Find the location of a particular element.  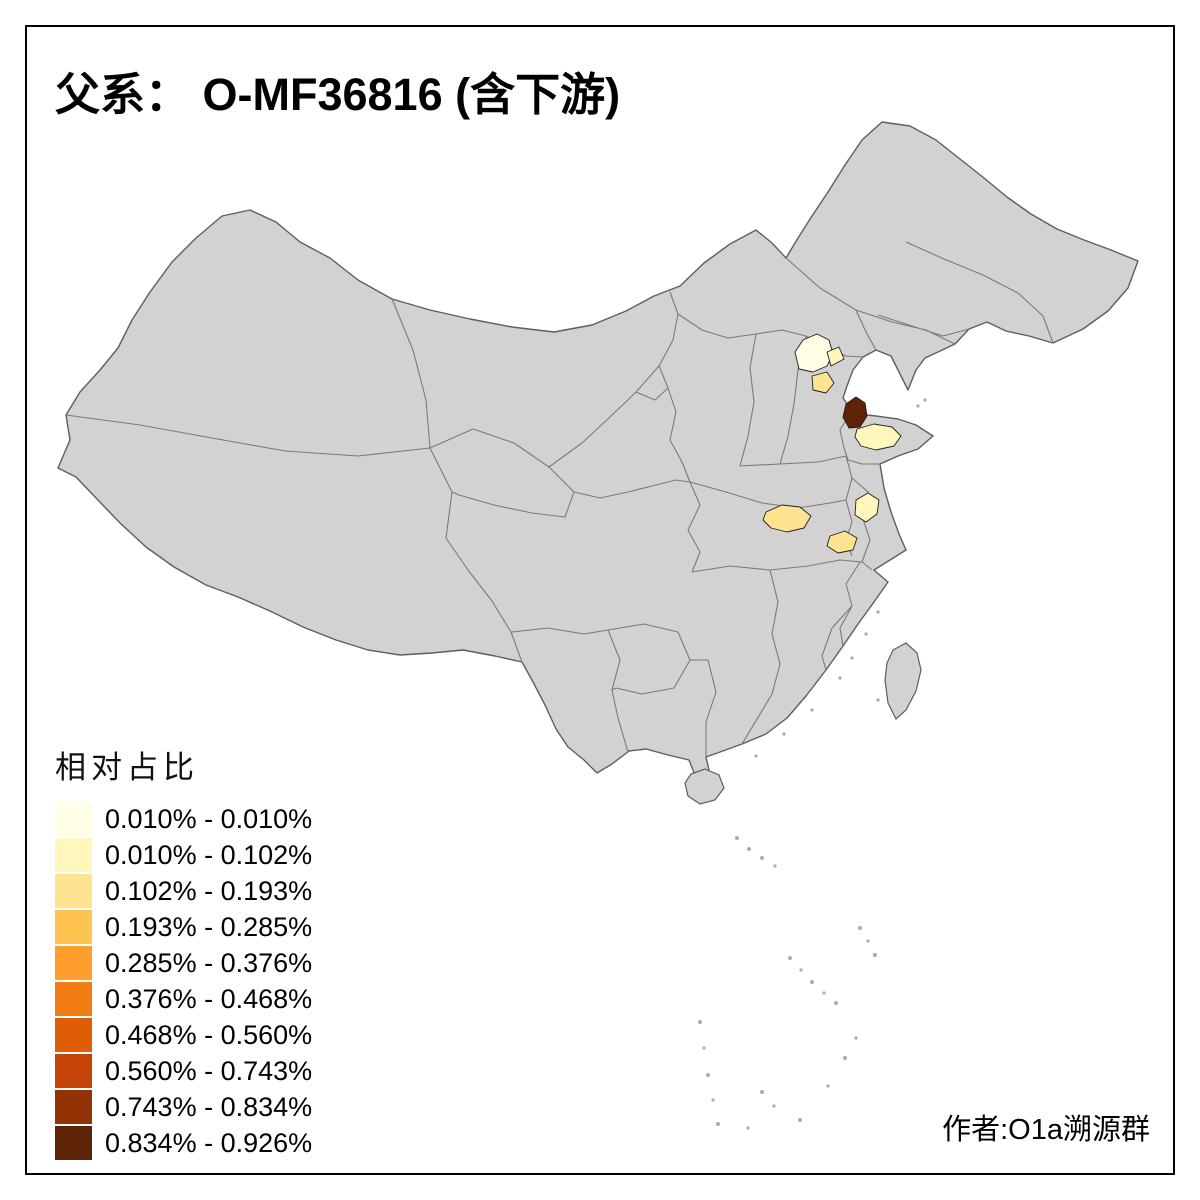

region-jiangsu-north is located at coordinates (867, 507).